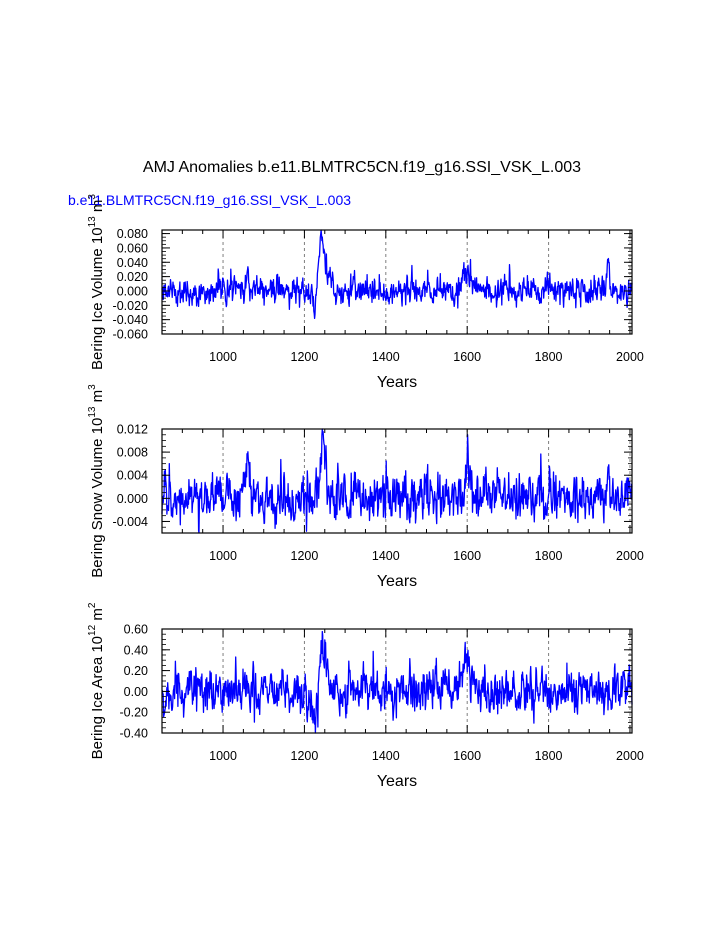 This screenshot has width=723, height=935. What do you see at coordinates (132, 263) in the screenshot?
I see `y-tick-label: 0.040` at bounding box center [132, 263].